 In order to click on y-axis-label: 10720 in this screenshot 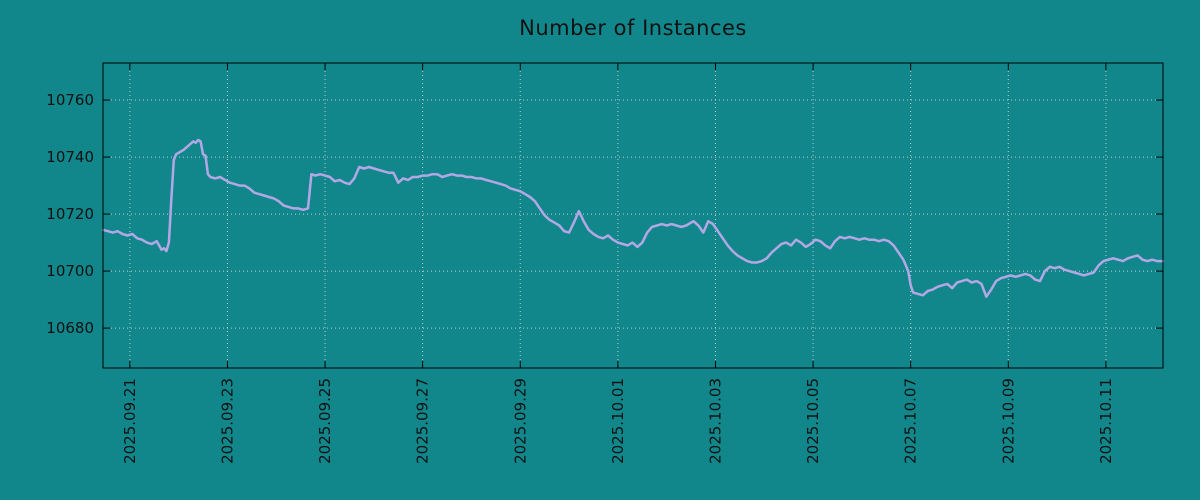, I will do `click(70, 214)`.